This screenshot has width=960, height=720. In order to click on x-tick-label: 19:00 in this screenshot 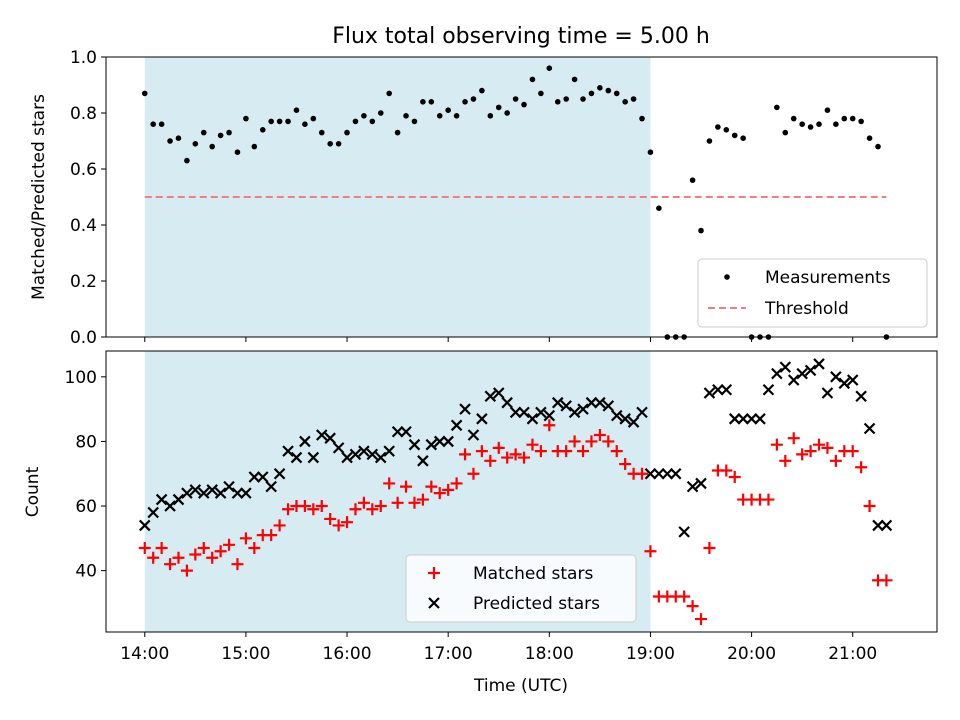, I will do `click(650, 654)`.